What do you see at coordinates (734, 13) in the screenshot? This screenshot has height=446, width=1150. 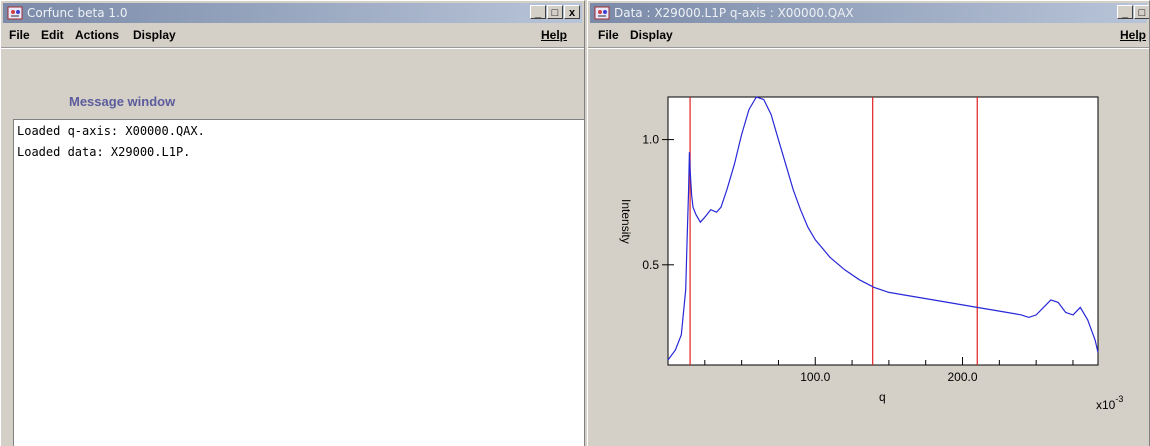 I see `window-title: Data : X29000.L1P q-axis : X00000.QAX` at bounding box center [734, 13].